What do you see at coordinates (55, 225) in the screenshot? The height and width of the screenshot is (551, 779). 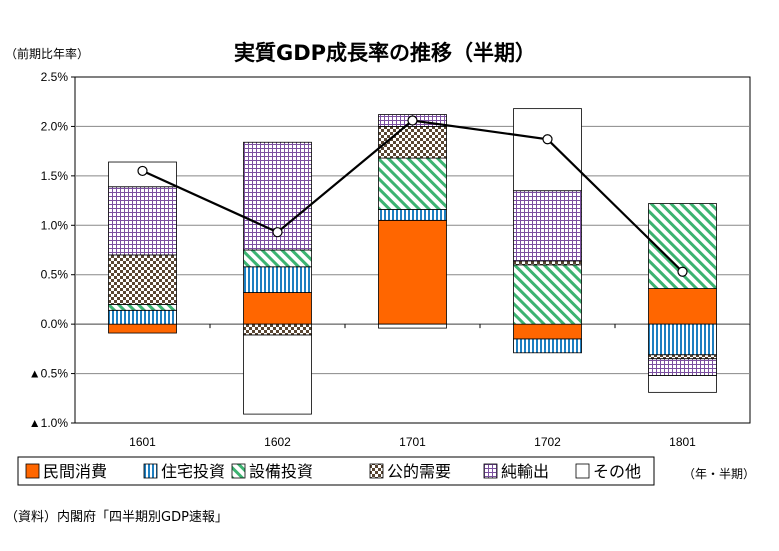 I see `y-tick-label: 1.0%` at bounding box center [55, 225].